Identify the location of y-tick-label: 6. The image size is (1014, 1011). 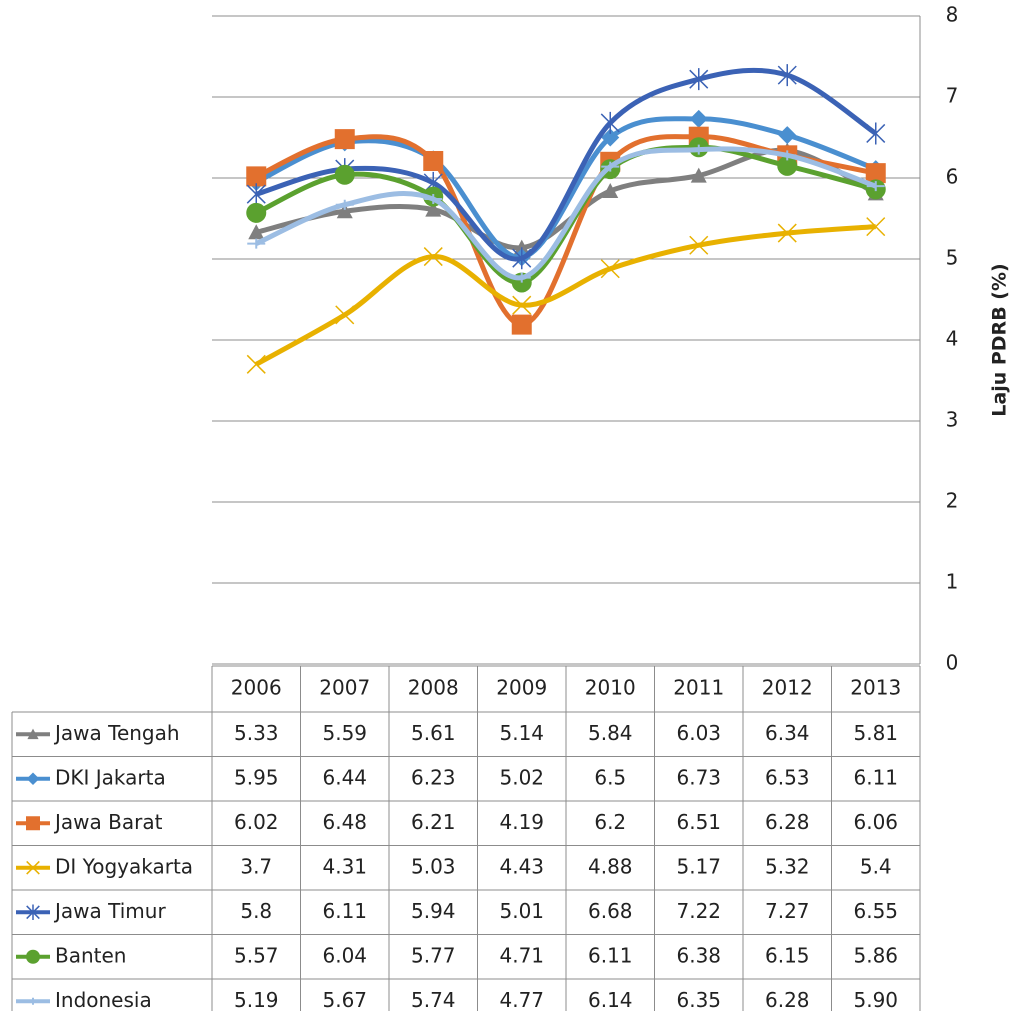
(952, 177).